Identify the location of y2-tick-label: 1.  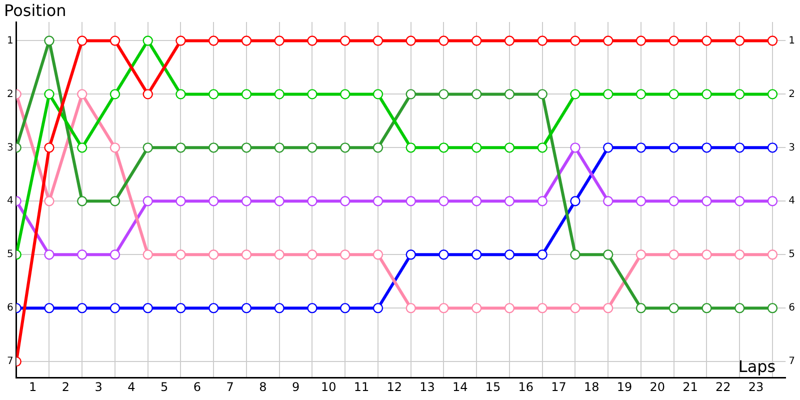
(792, 40).